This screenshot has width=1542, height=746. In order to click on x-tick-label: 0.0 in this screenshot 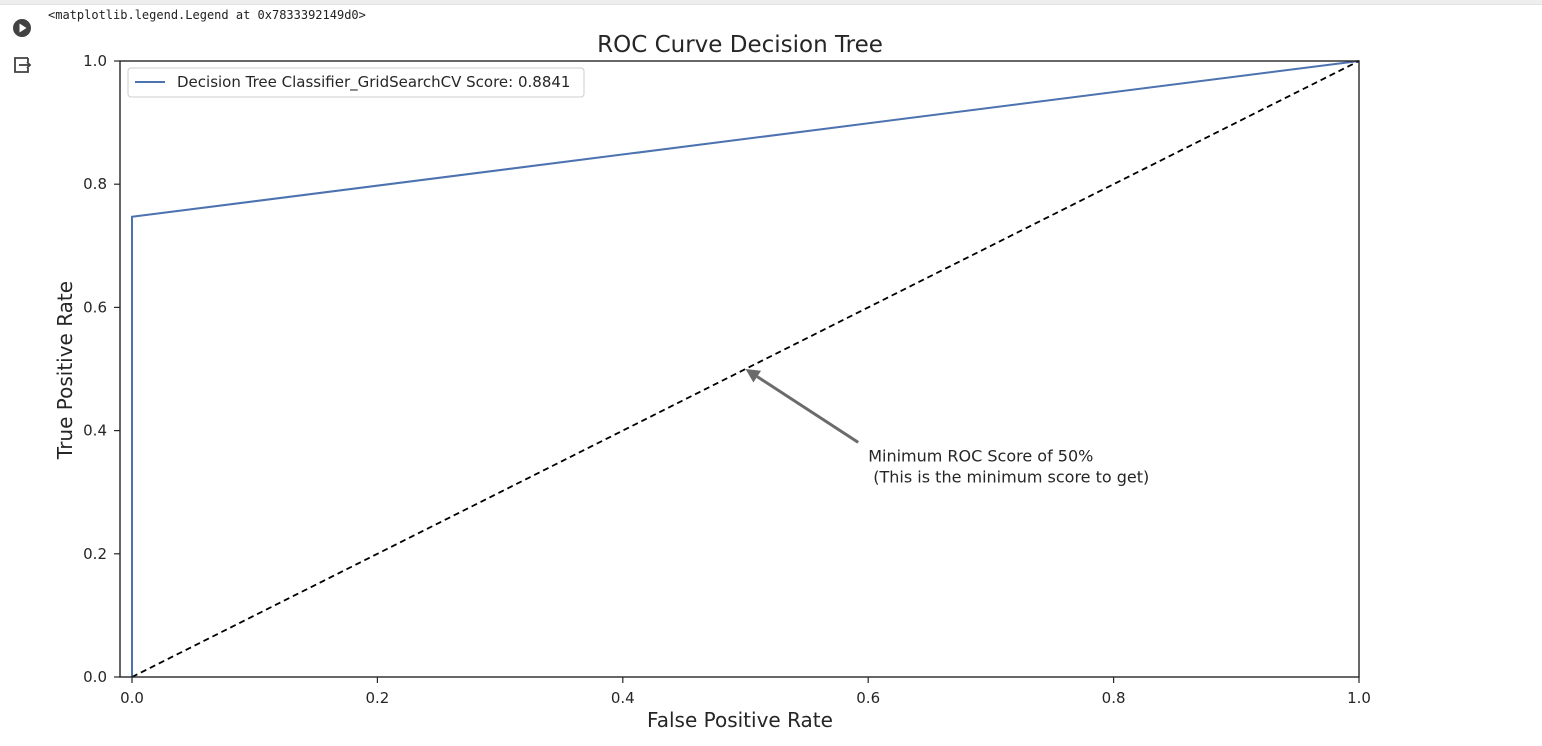, I will do `click(132, 698)`.